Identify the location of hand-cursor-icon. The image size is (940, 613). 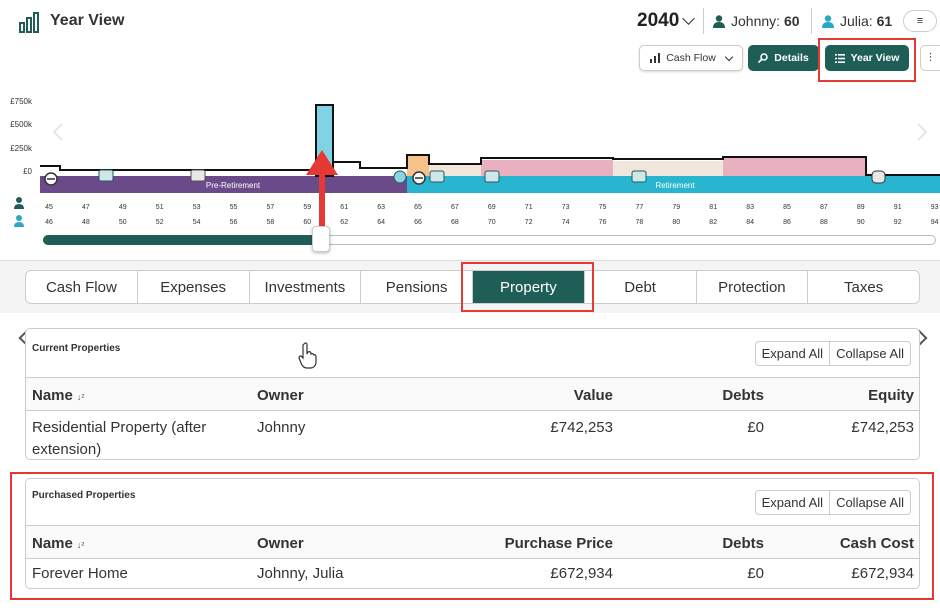
(307, 355).